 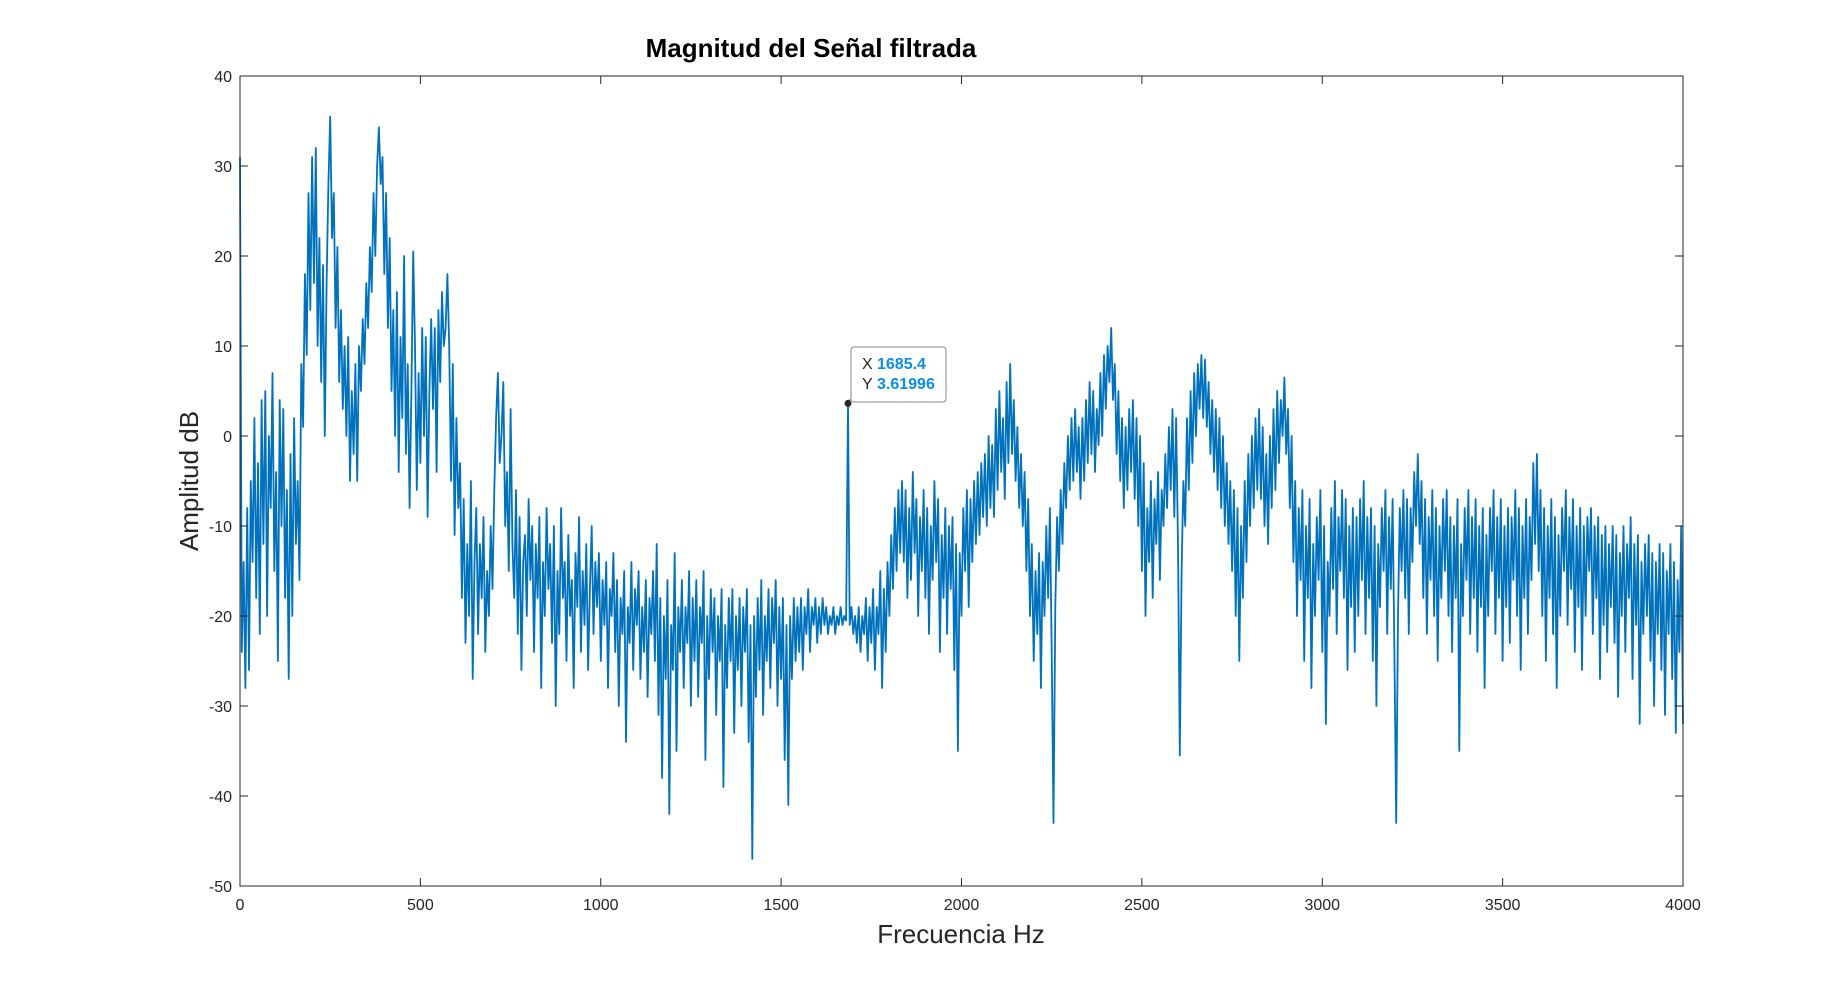 I want to click on x-tick-label: 3500, so click(x=1503, y=905).